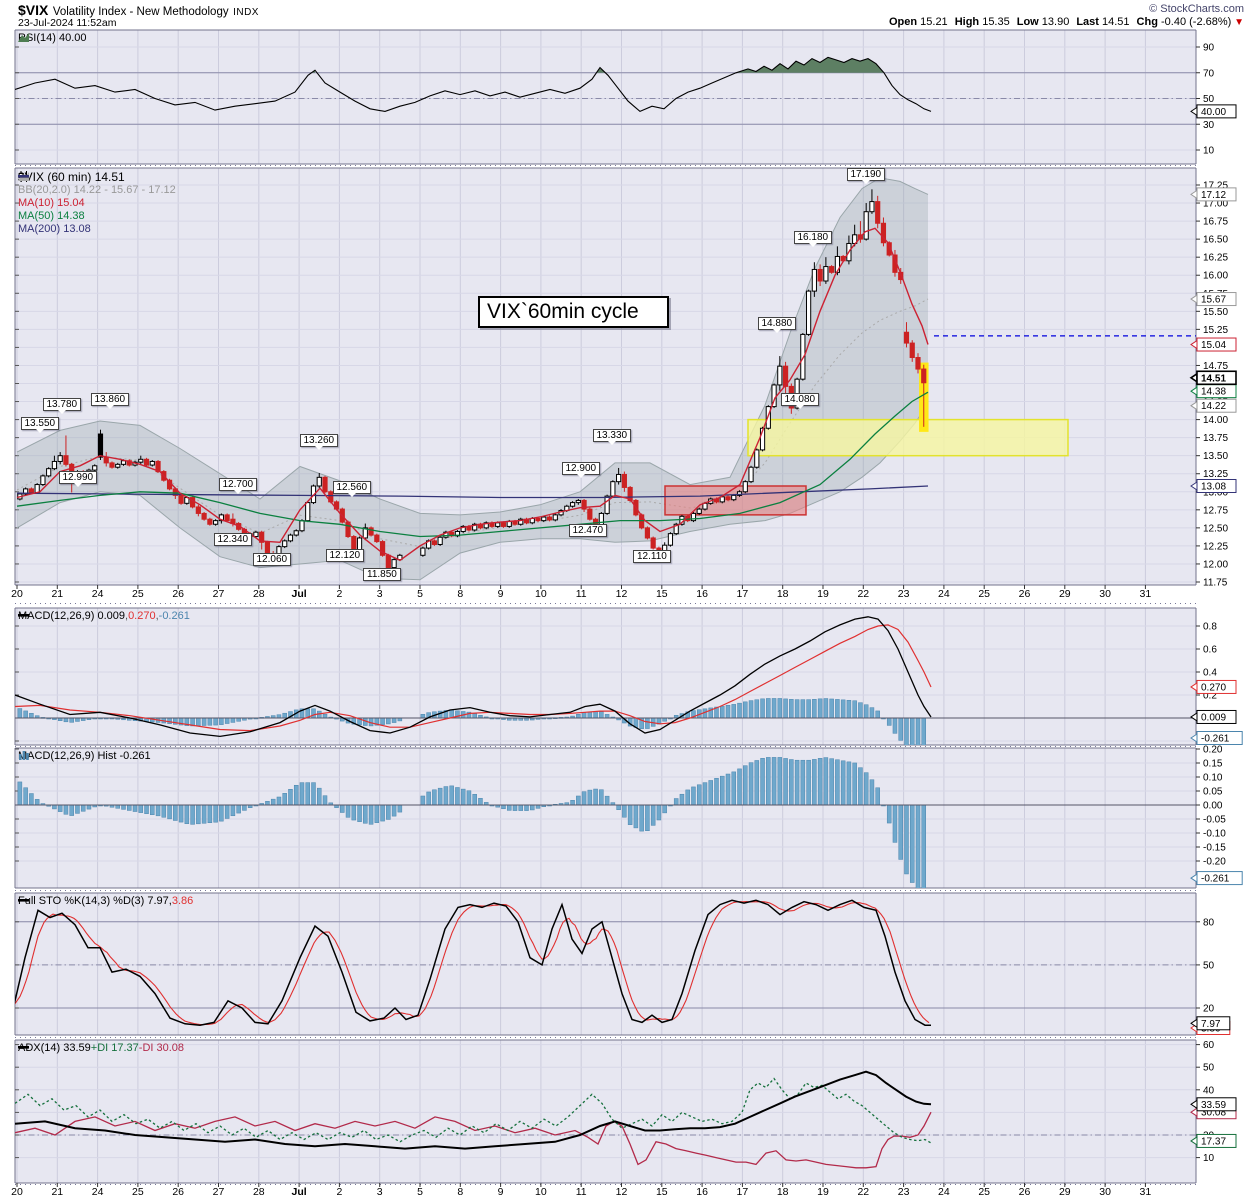  What do you see at coordinates (473, 962) in the screenshot?
I see `sto-series` at bounding box center [473, 962].